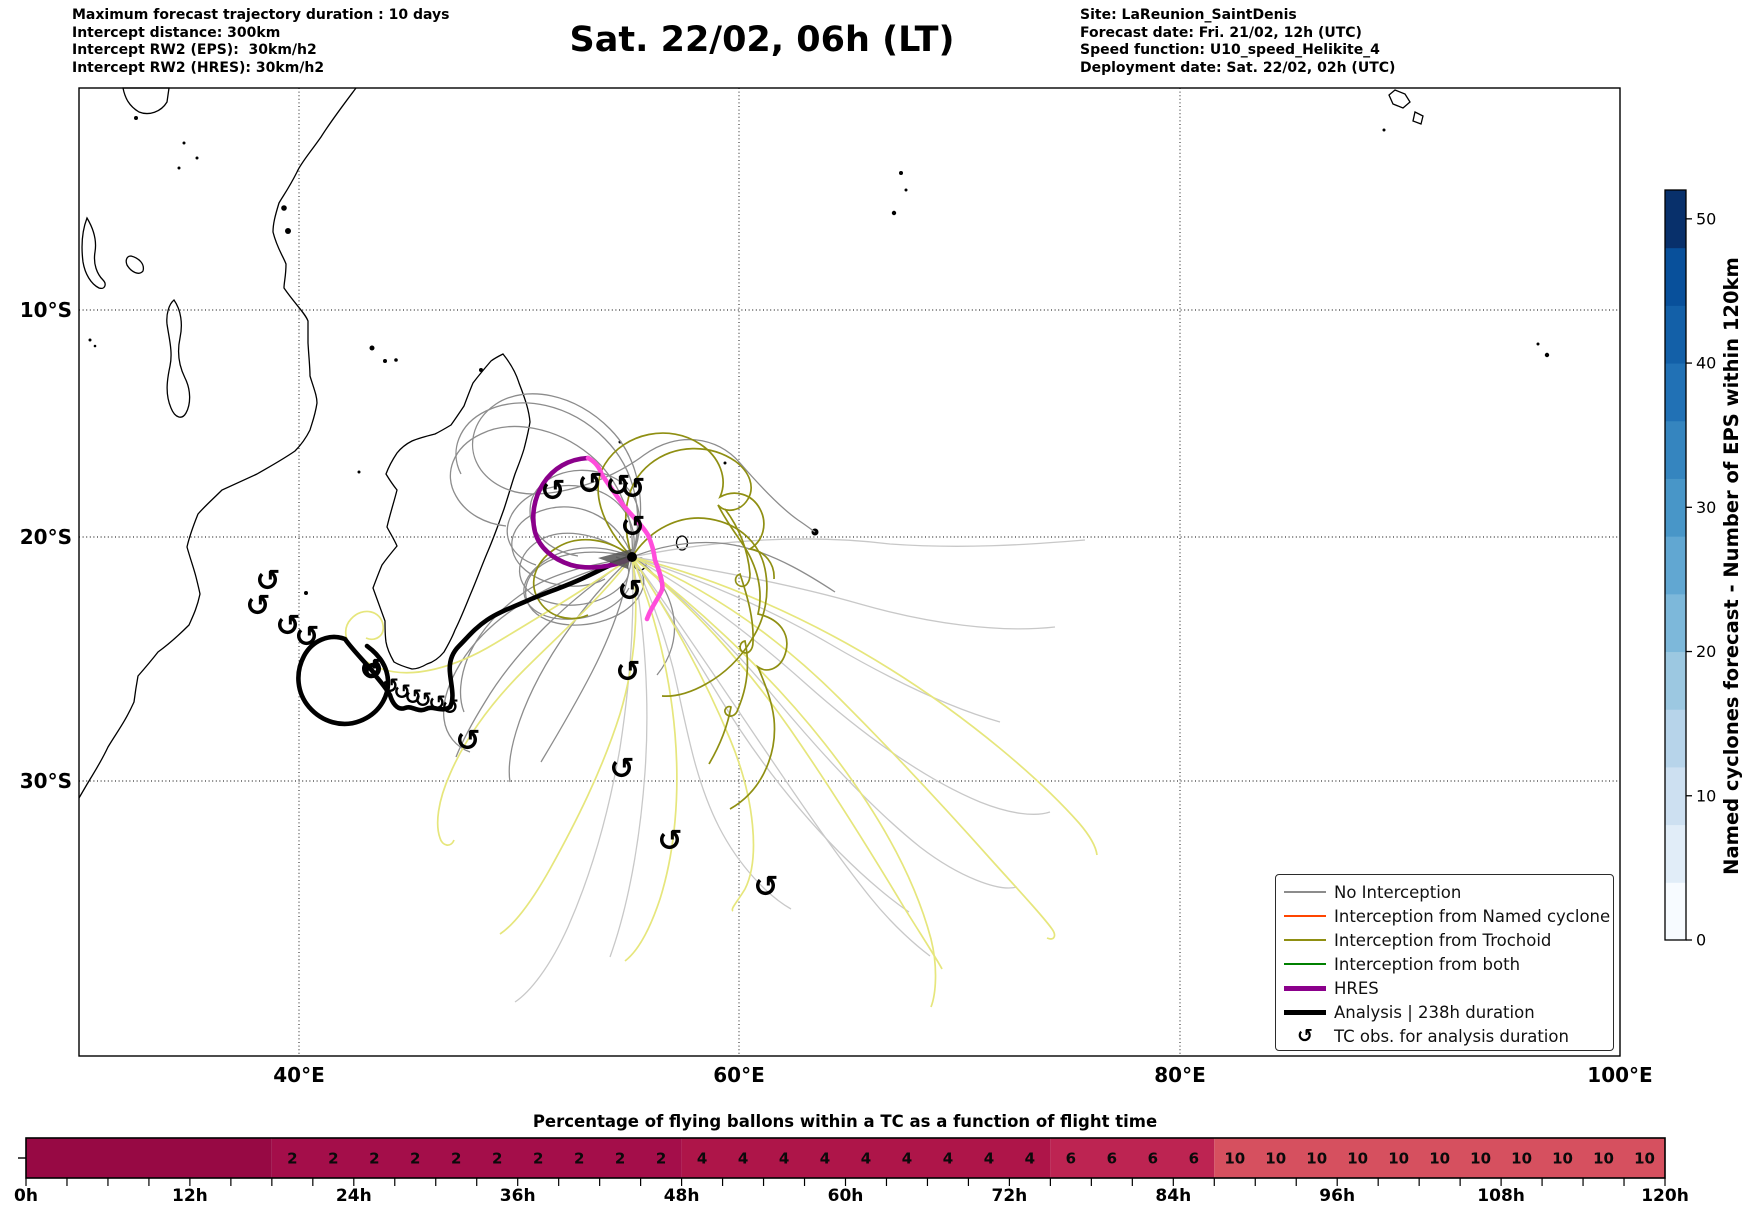 Image resolution: width=1752 pixels, height=1213 pixels. What do you see at coordinates (1230, 50) in the screenshot?
I see `speed-function-line: Speed function: U10_speed_Helikite_4` at bounding box center [1230, 50].